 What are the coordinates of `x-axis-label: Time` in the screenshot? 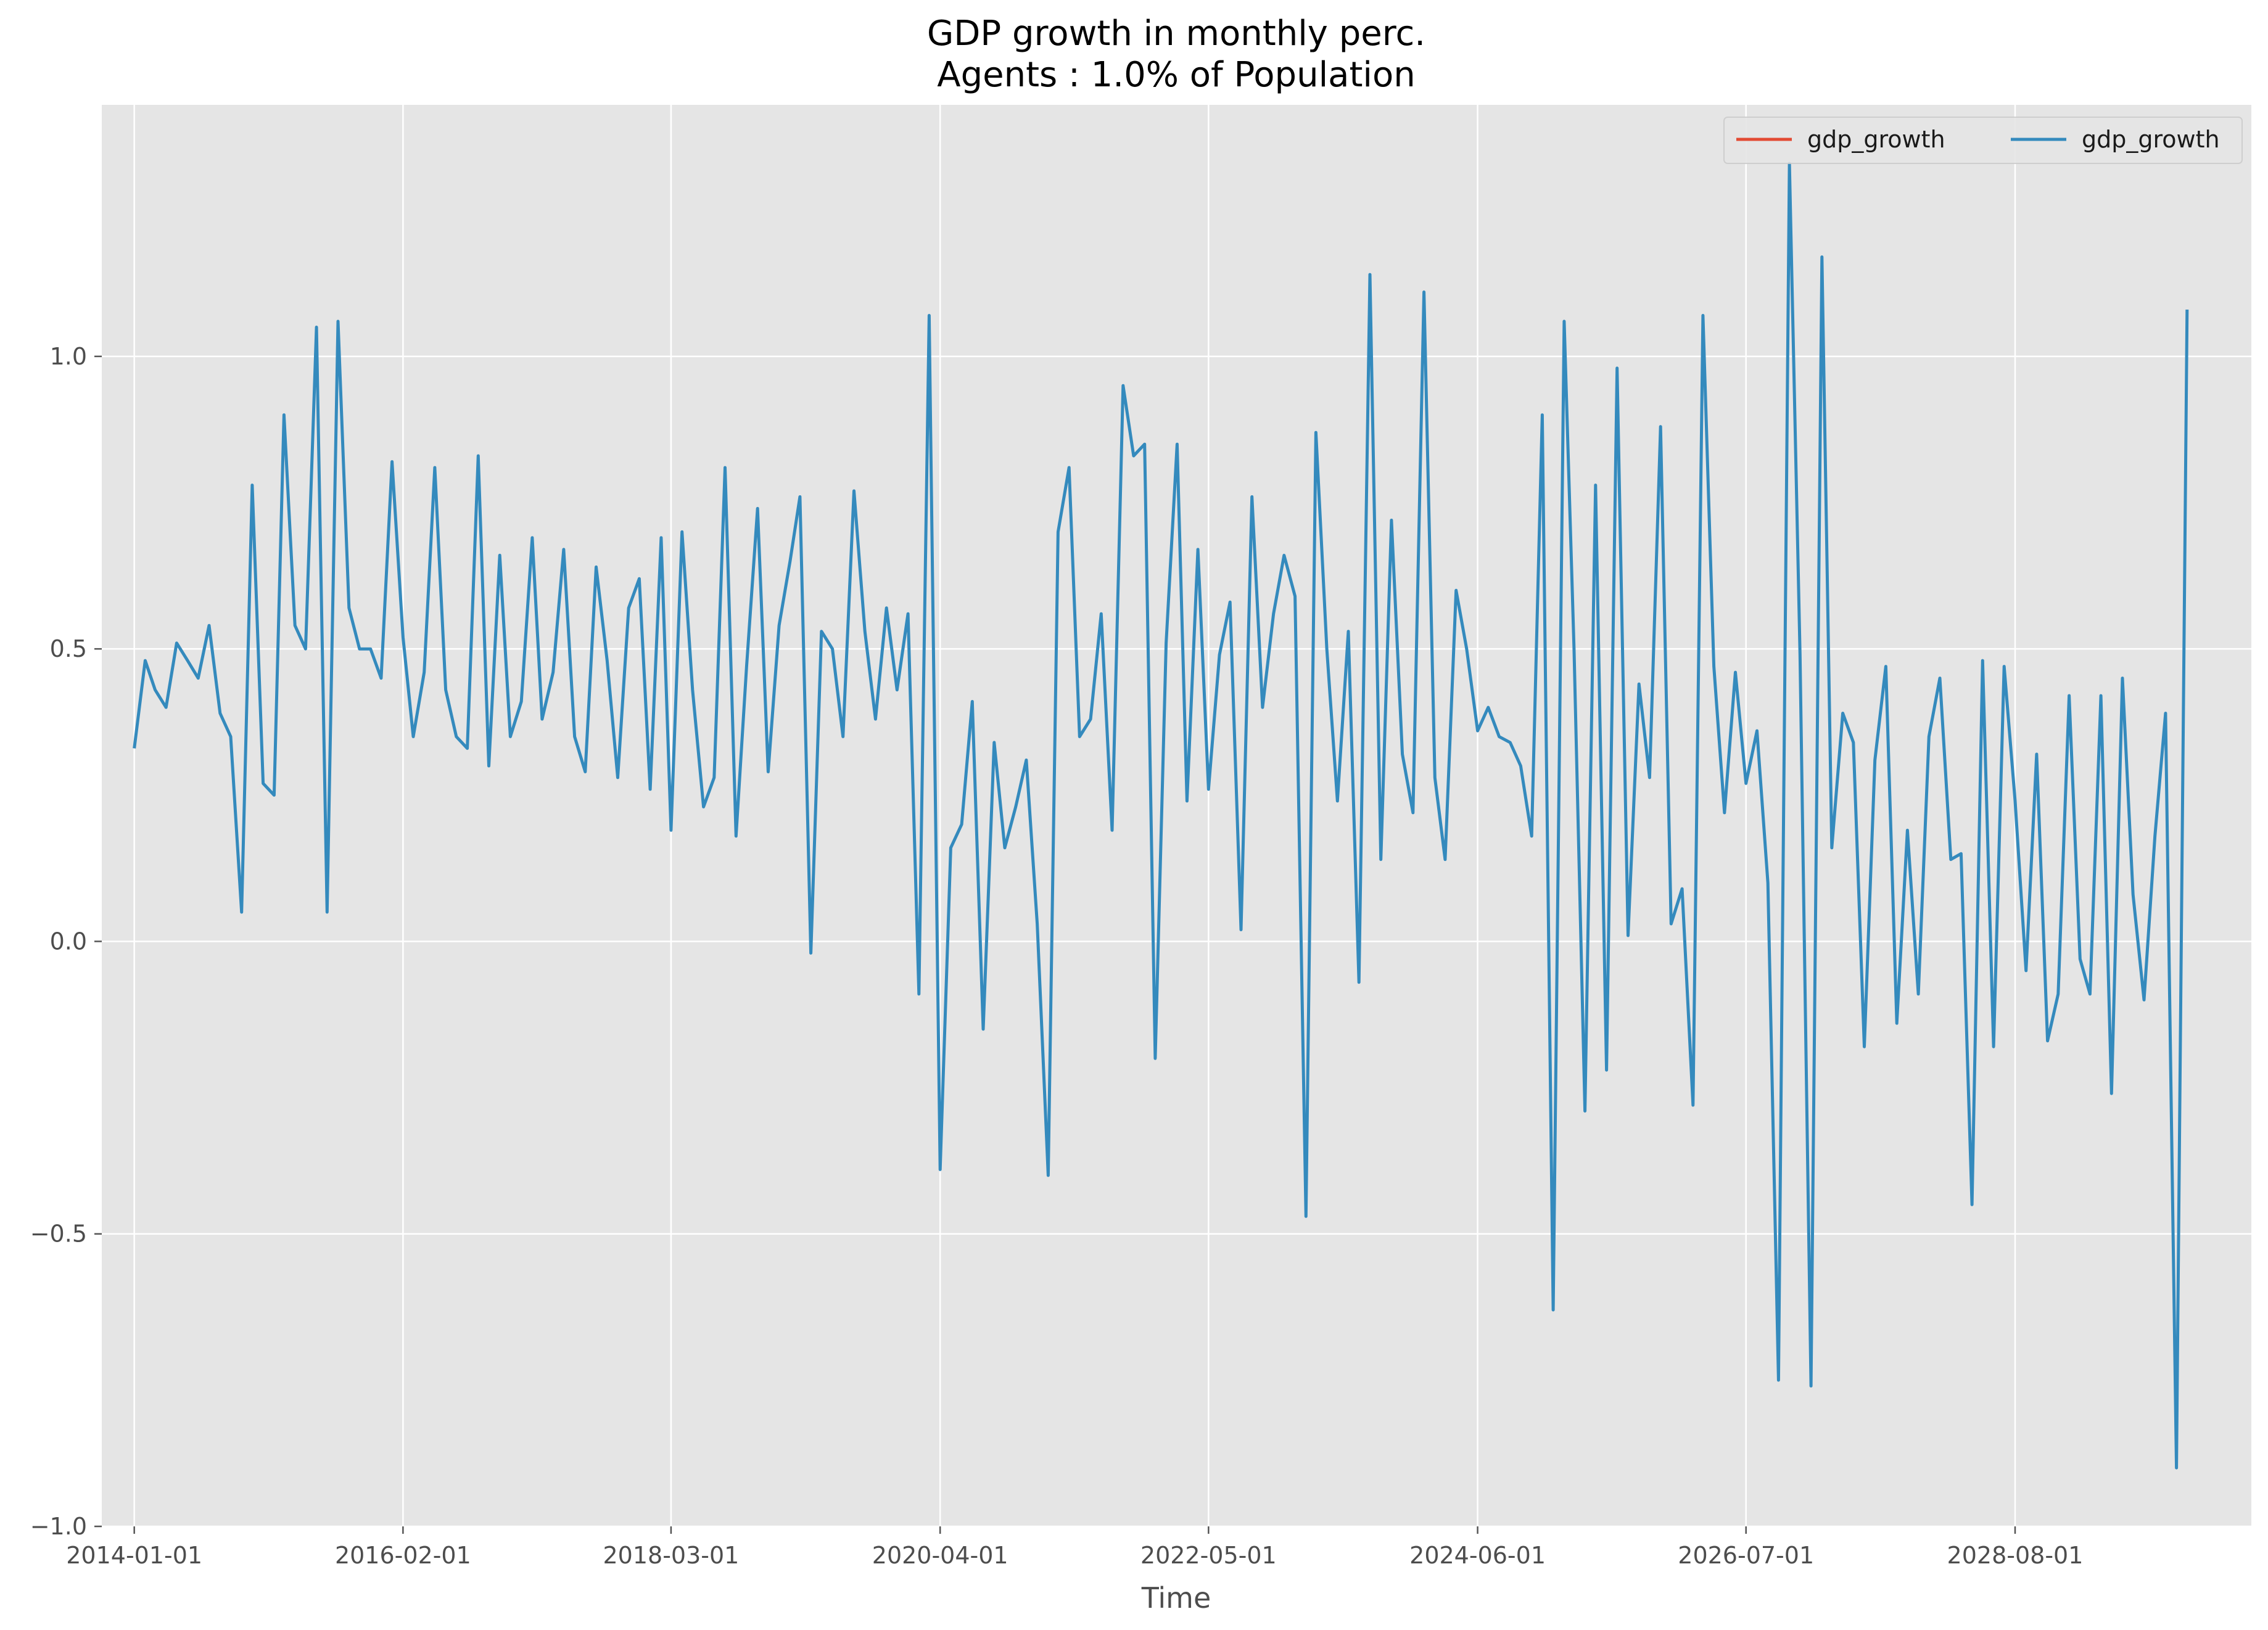 It's located at (1176, 1598).